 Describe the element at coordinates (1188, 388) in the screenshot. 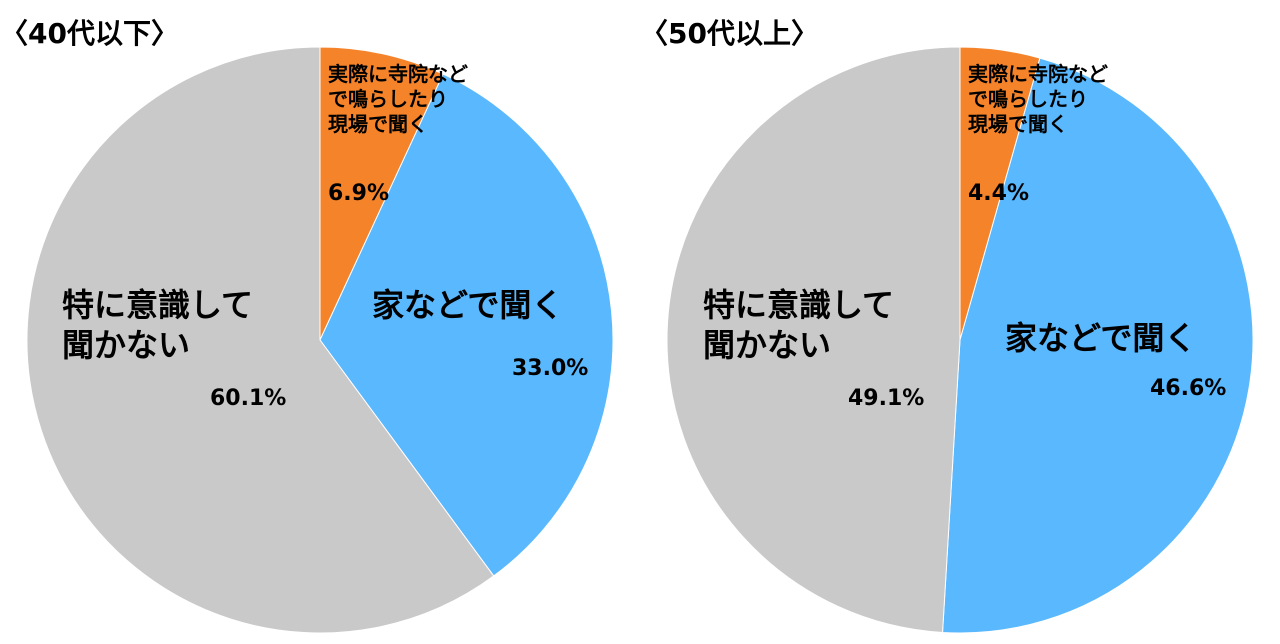

I see `value-label: 46.6%` at that location.